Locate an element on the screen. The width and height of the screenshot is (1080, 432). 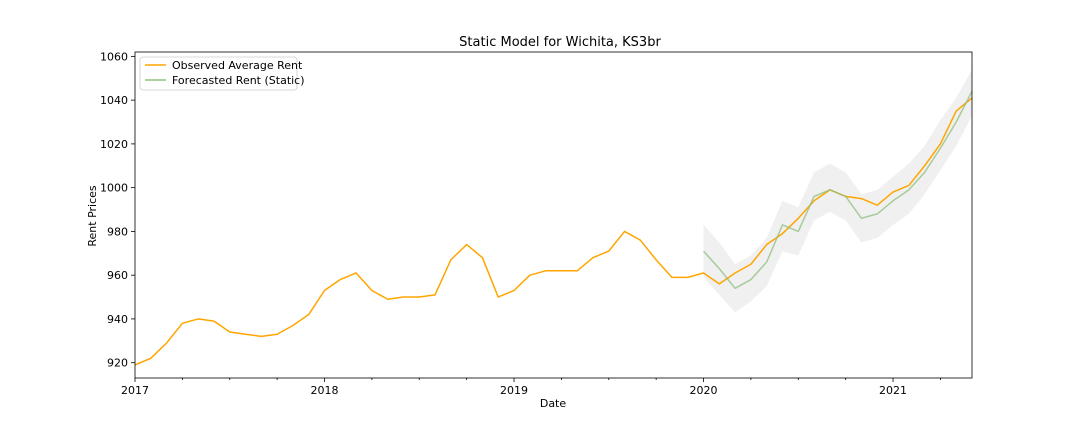
legend-box is located at coordinates (218, 73).